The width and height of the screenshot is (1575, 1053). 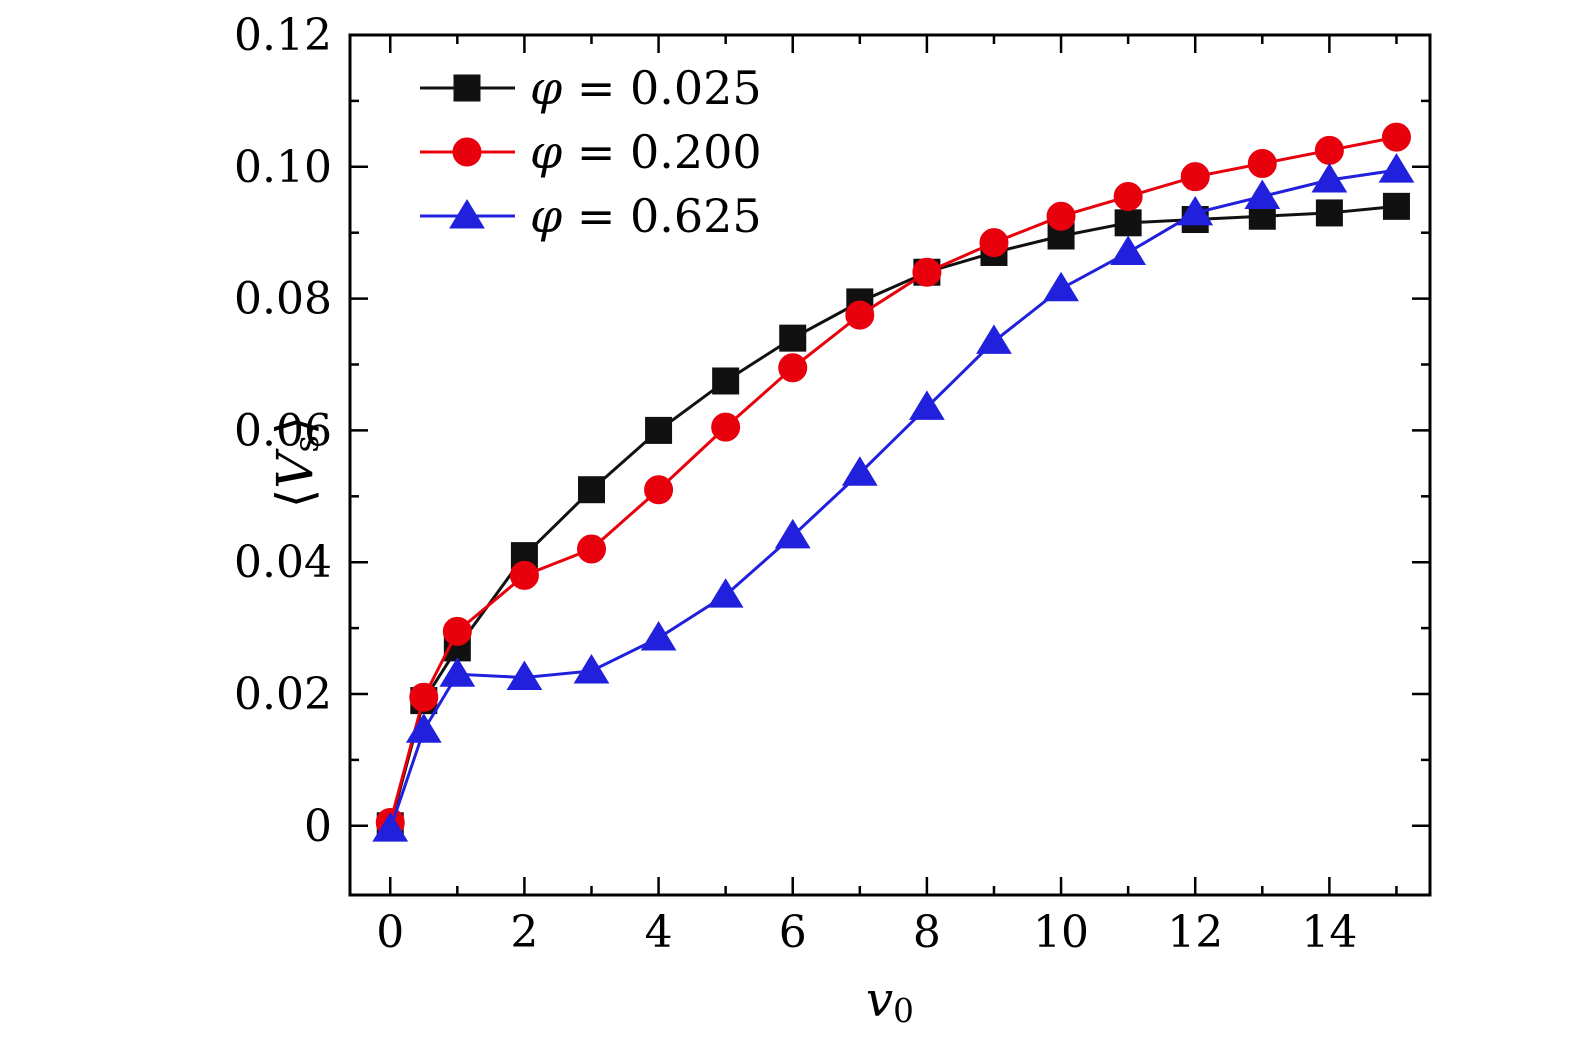 I want to click on x-tick-label: 10, so click(x=1061, y=932).